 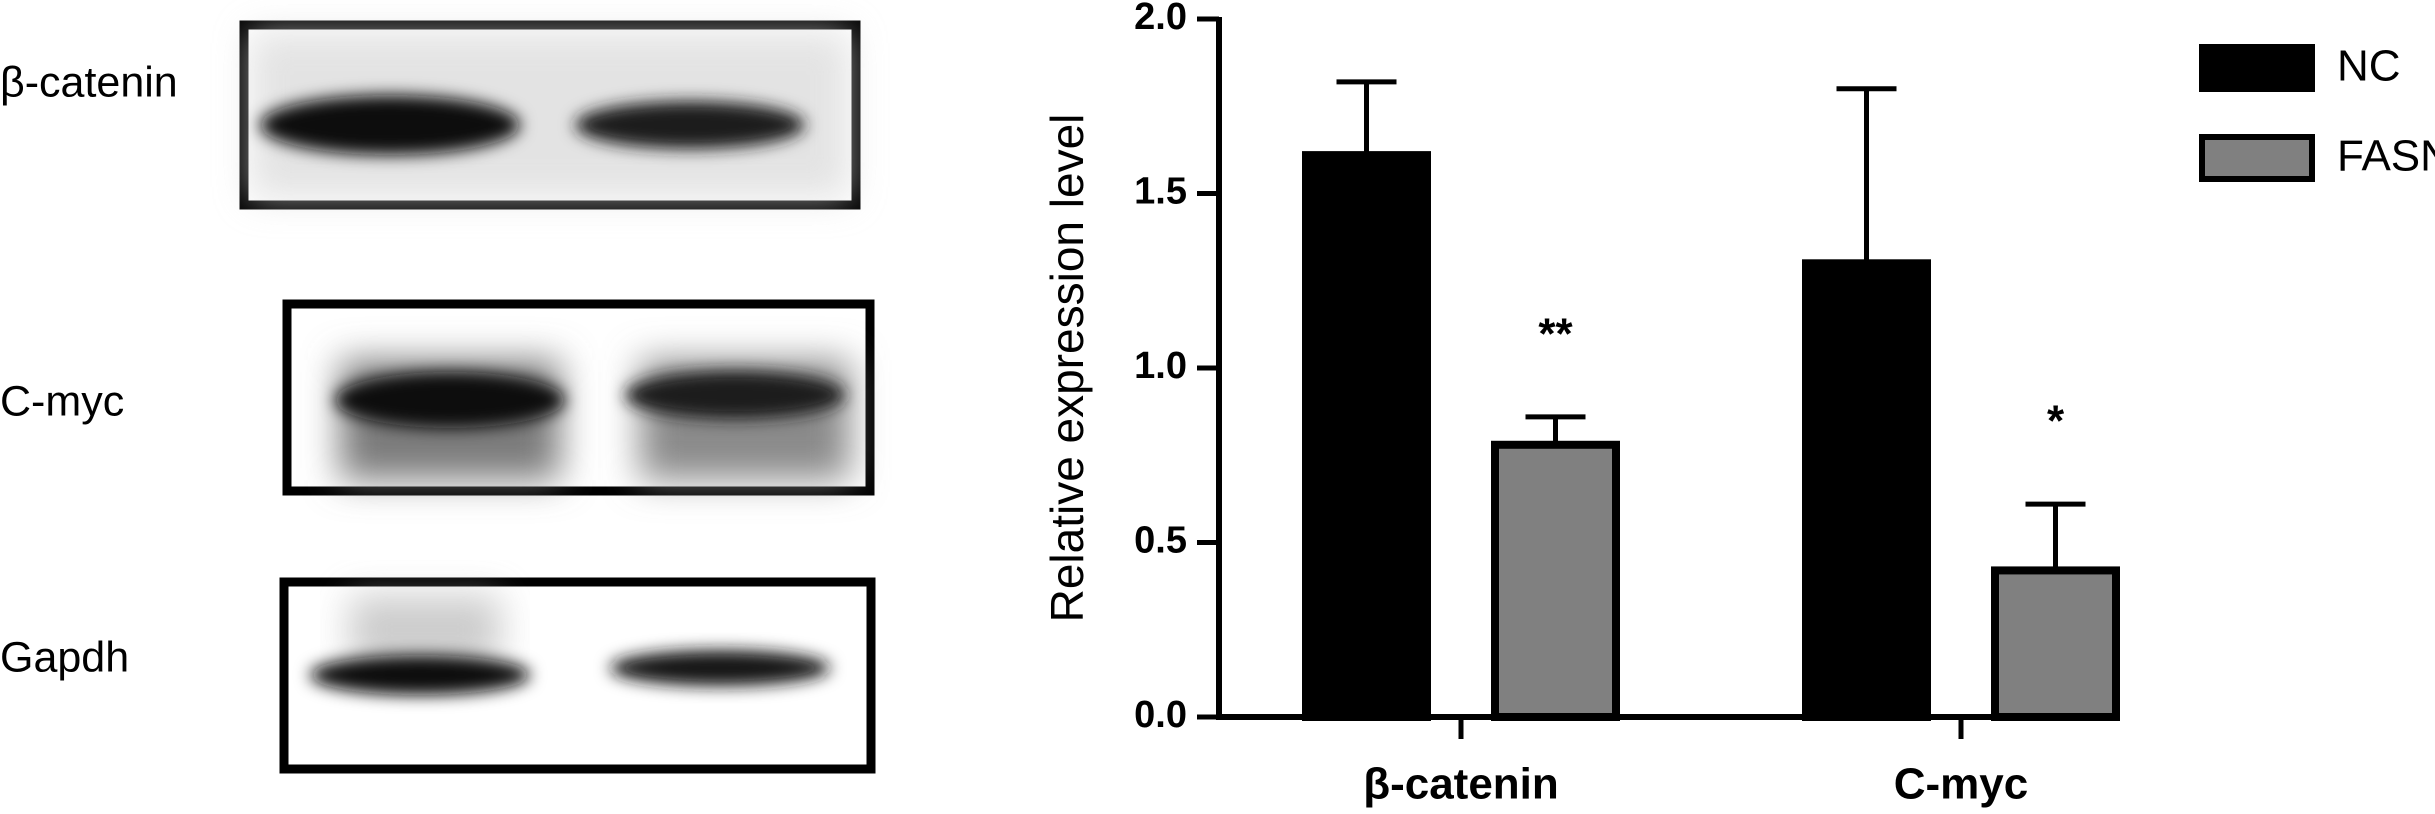 I want to click on legend-label: FASN, so click(x=2386, y=156).